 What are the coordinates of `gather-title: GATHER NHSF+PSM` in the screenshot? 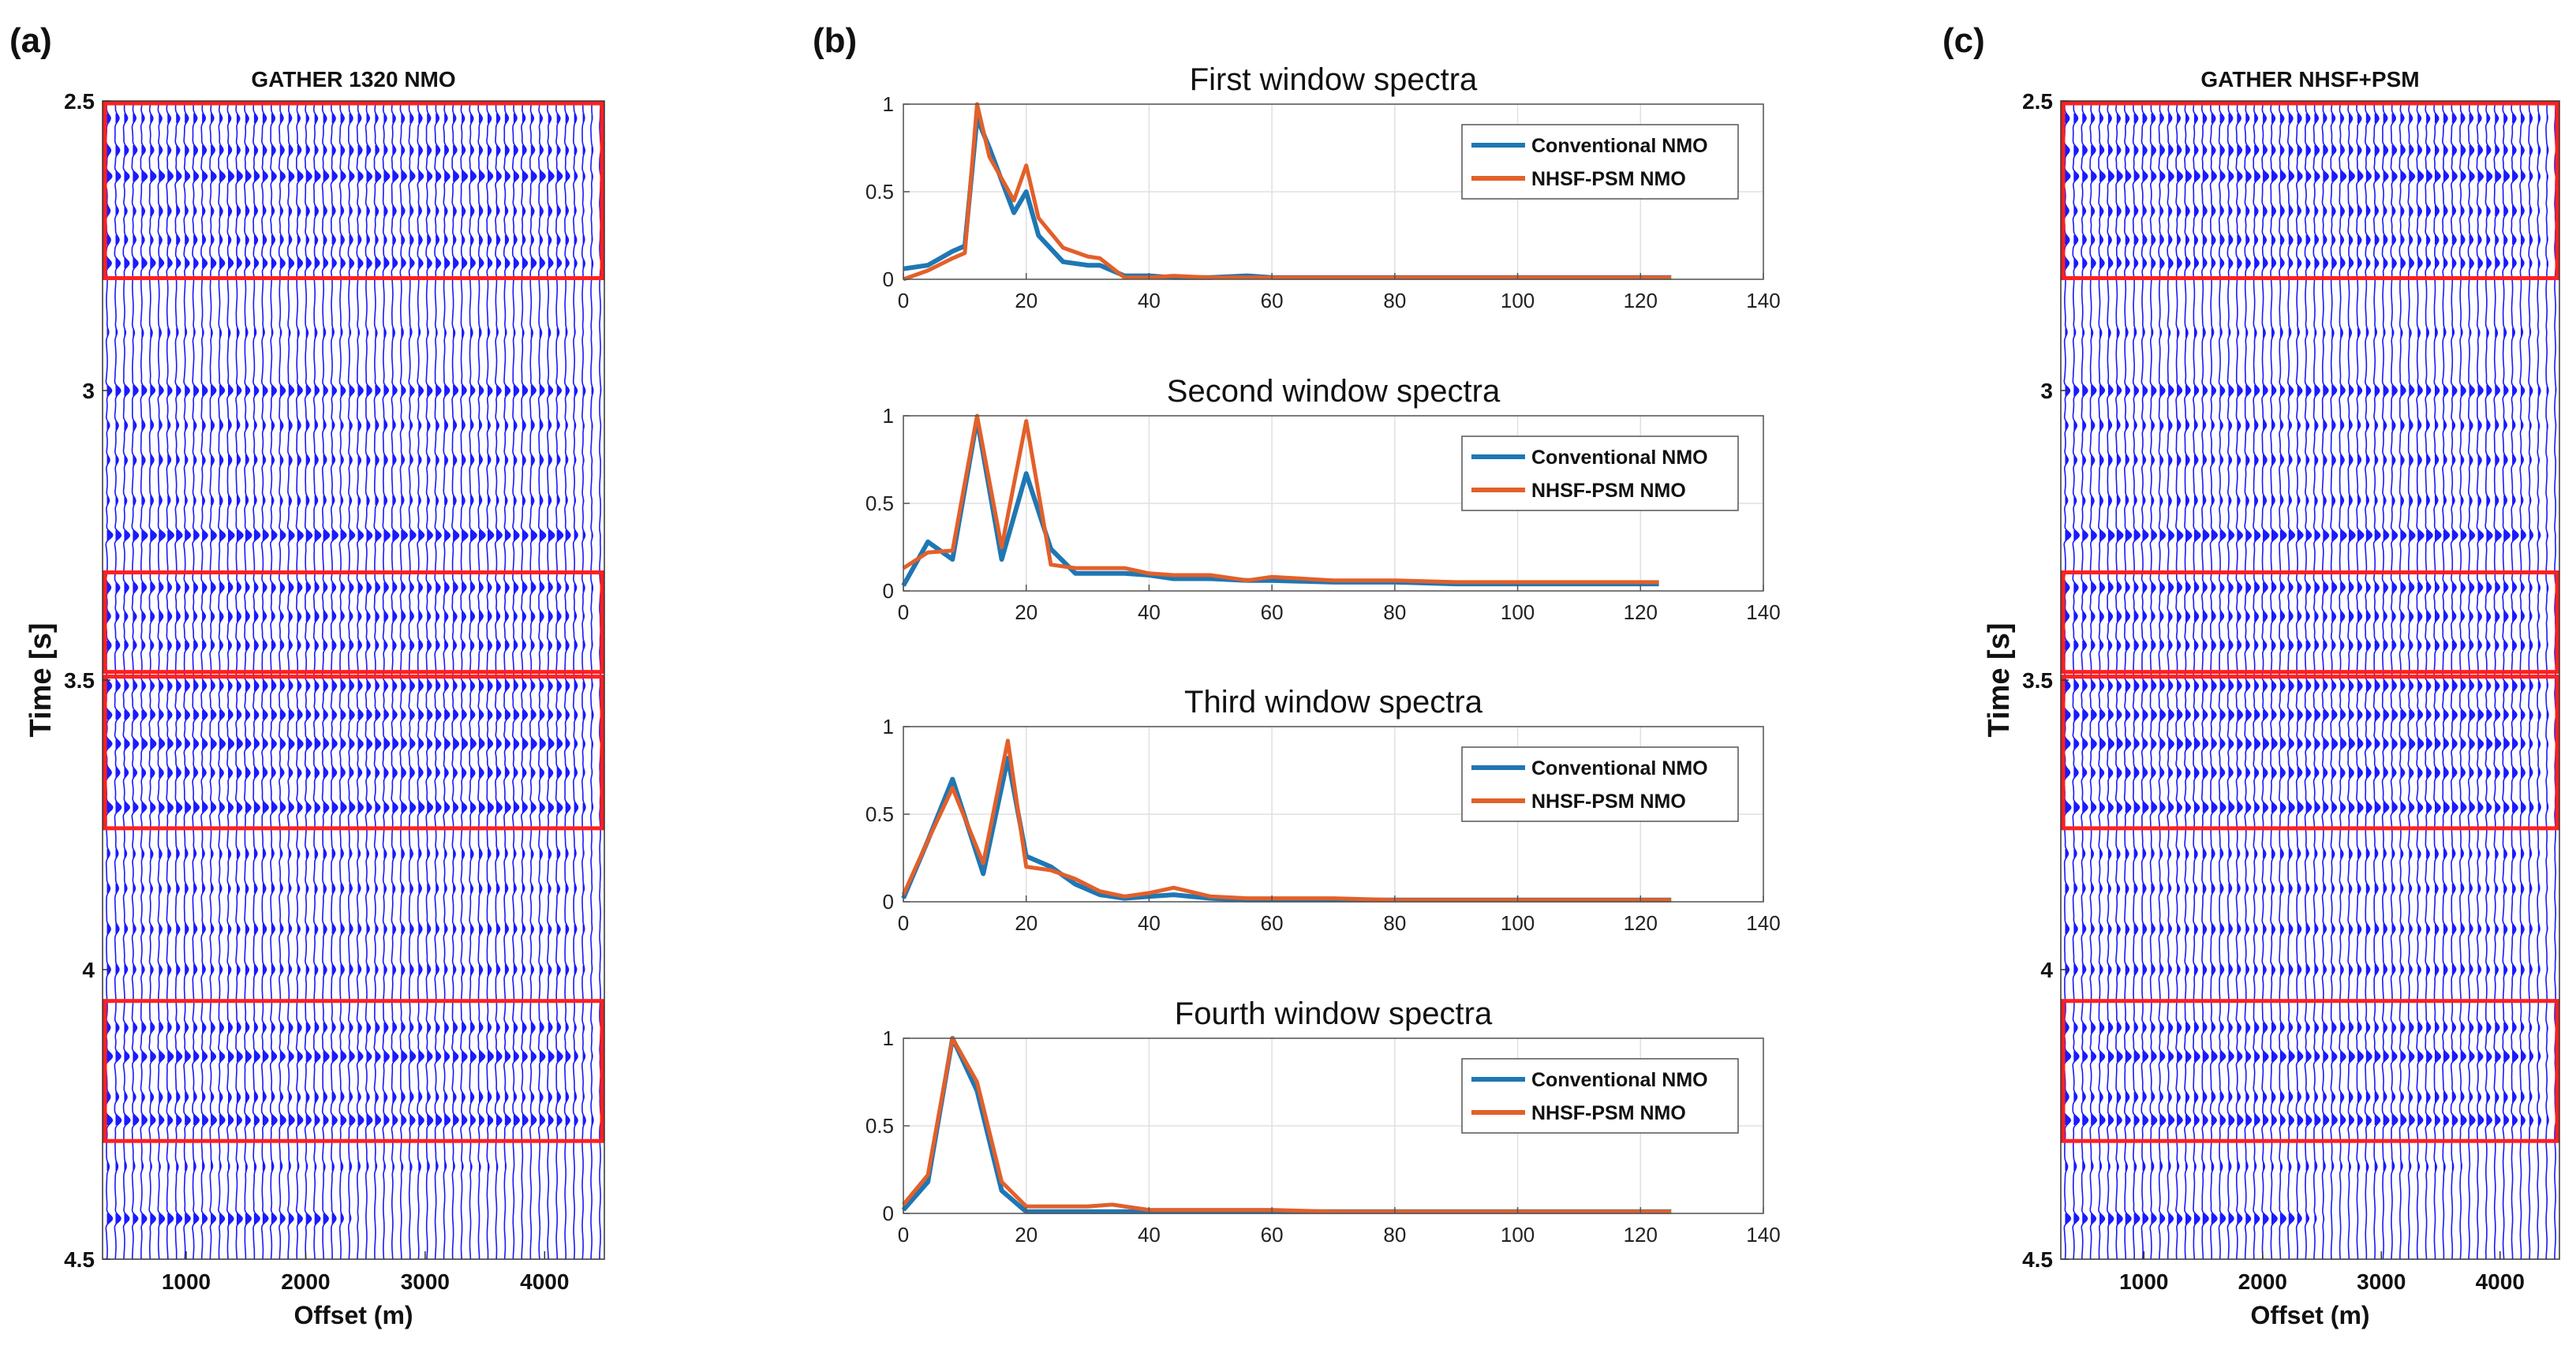 It's located at (2309, 79).